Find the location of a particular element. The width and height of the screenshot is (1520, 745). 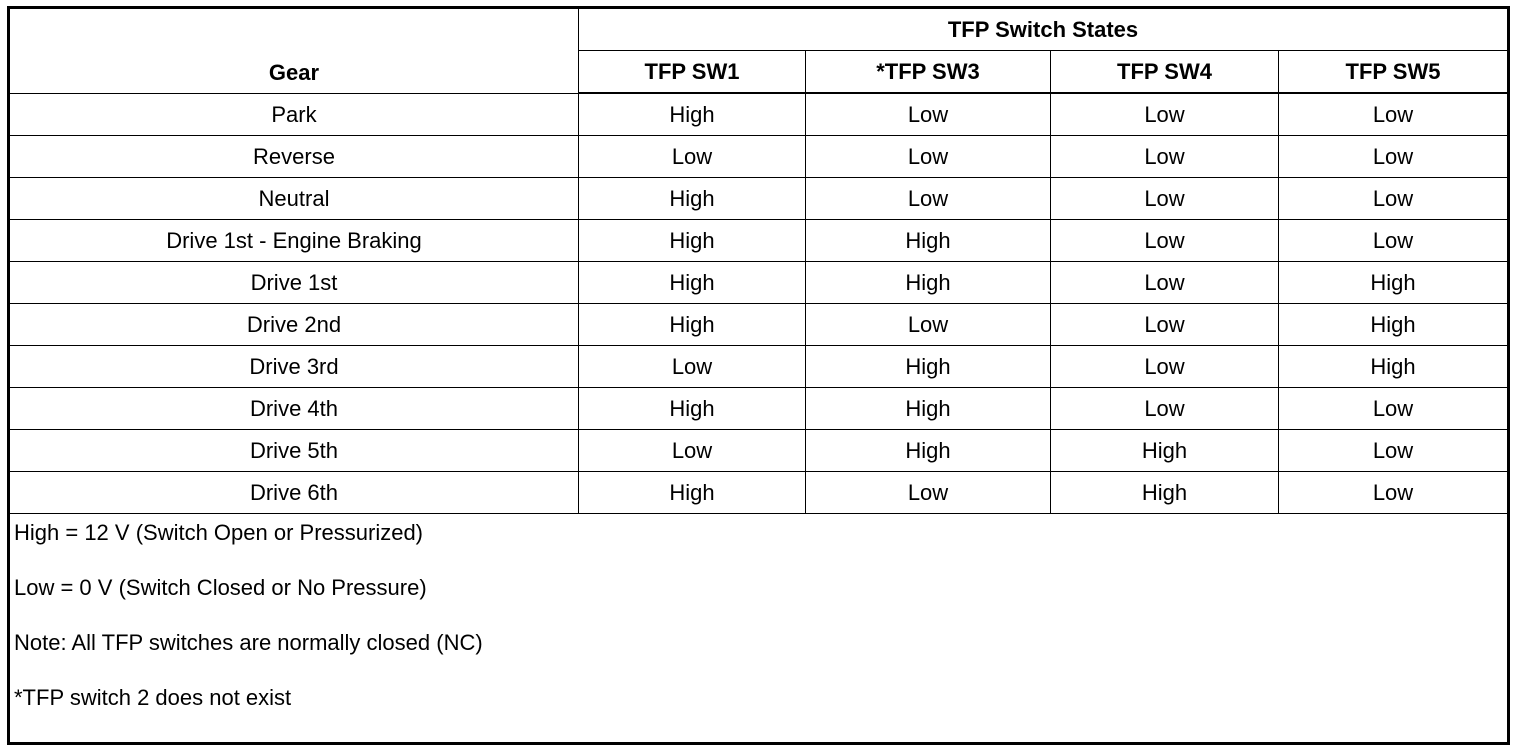

data-row: Drive 5th Low High High Low is located at coordinates (758, 450).